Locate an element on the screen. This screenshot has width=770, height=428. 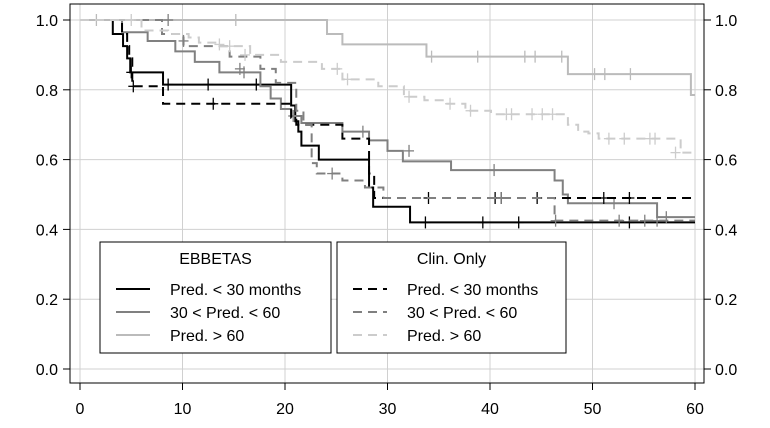
y-tick-label-left: 0.2 is located at coordinates (47, 300).